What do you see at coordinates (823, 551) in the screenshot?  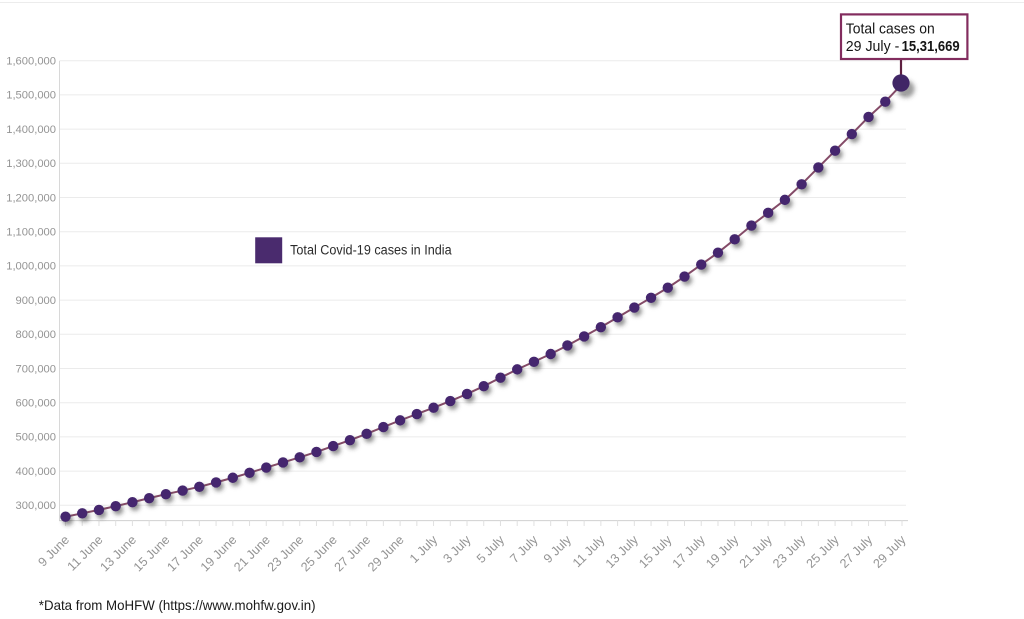 I see `svg-text: 25 July` at bounding box center [823, 551].